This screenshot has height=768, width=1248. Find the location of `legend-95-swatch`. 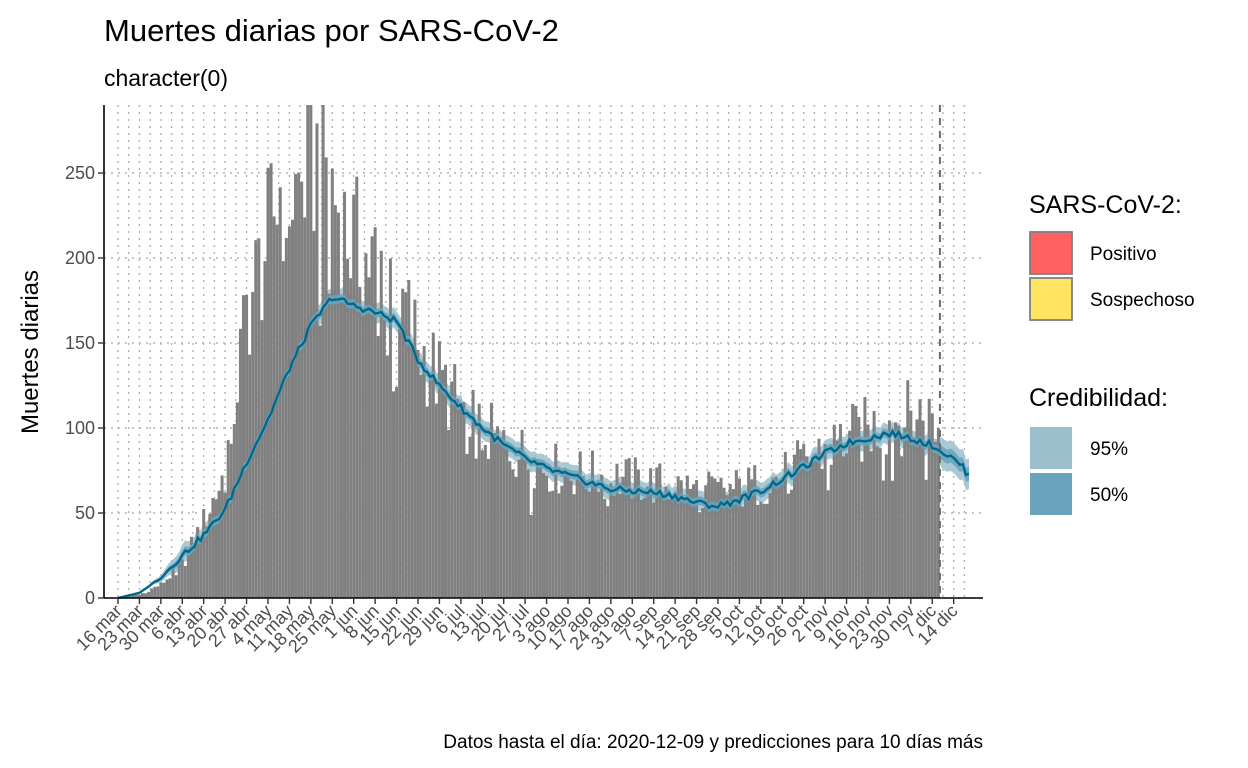

legend-95-swatch is located at coordinates (1051, 448).